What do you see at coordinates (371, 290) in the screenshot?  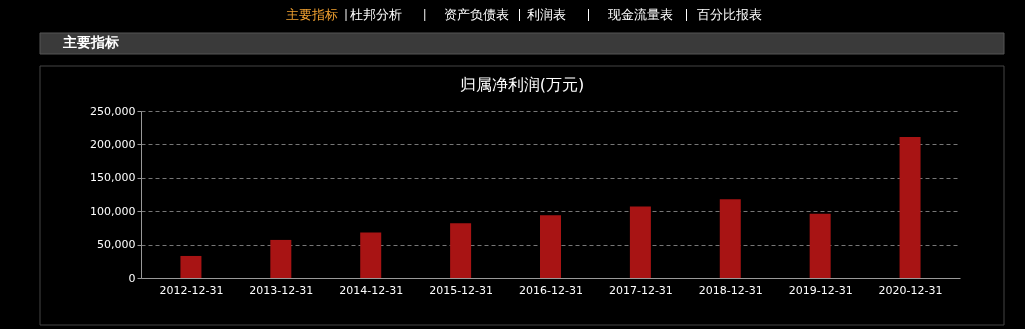 I see `x-tick-label: 2014-12-31` at bounding box center [371, 290].